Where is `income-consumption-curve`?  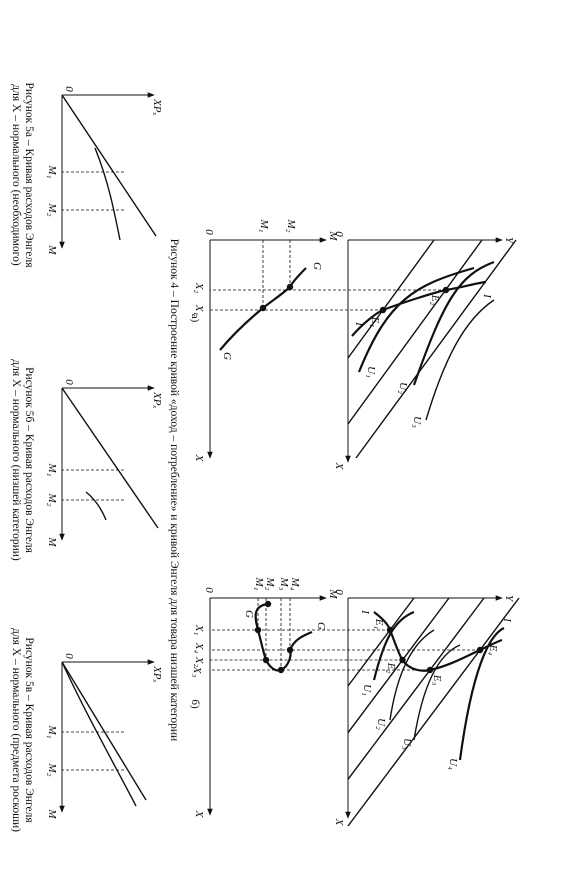
income-consumption-curve is located at coordinates (419, 308).